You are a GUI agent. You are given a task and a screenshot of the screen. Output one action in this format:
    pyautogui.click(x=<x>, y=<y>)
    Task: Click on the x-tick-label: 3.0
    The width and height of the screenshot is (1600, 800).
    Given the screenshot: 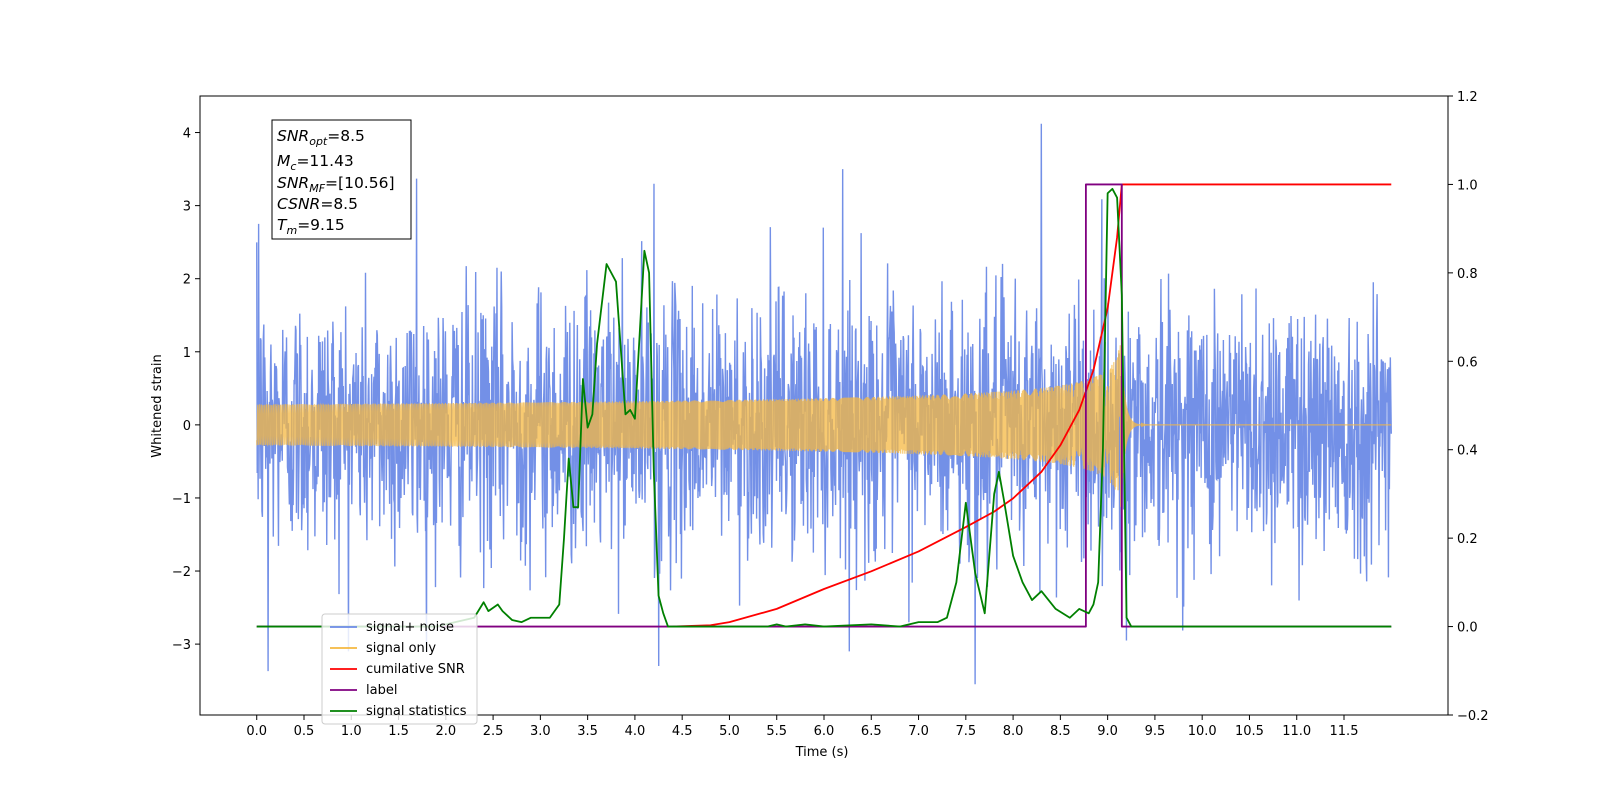 What is the action you would take?
    pyautogui.click(x=540, y=731)
    